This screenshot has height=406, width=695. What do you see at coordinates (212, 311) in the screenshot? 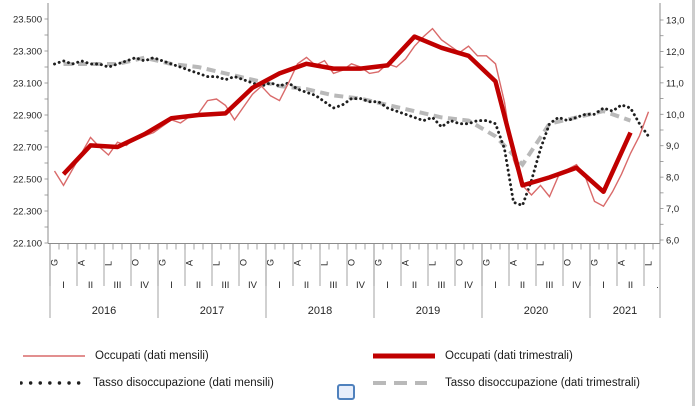
I see `svg-text: 2017` at bounding box center [212, 311].